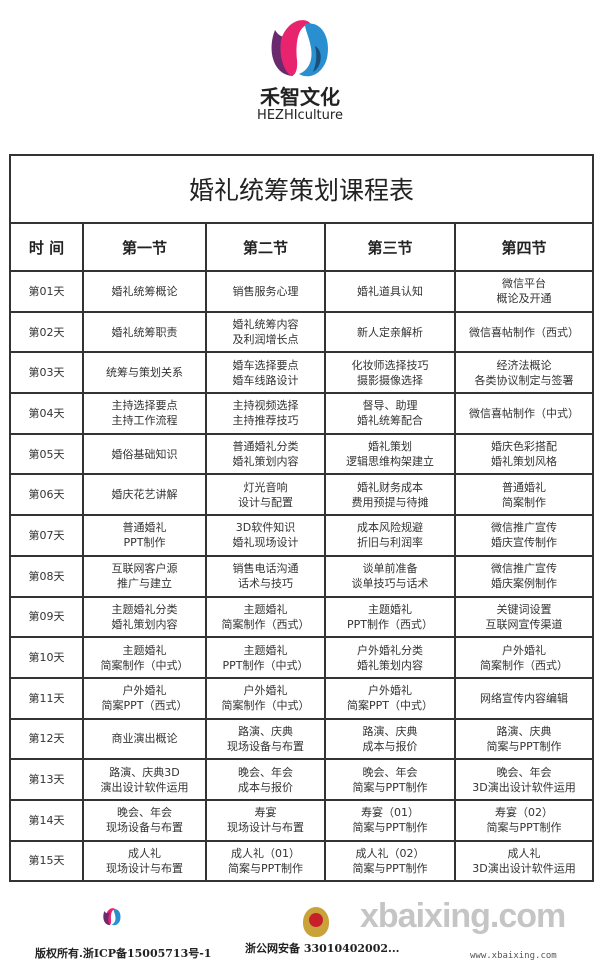 This screenshot has height=972, width=600. I want to click on lesson-cell: 销售电话沟通 话术与技巧, so click(265, 576).